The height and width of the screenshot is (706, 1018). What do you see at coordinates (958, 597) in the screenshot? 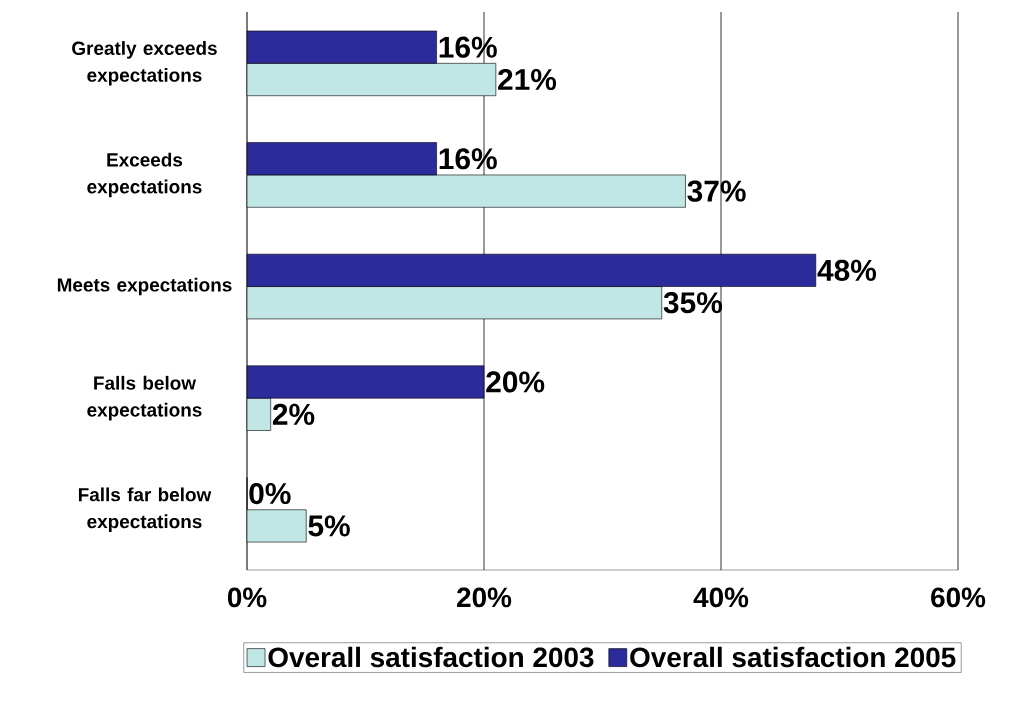
I see `x-tick-label: 60%` at bounding box center [958, 597].